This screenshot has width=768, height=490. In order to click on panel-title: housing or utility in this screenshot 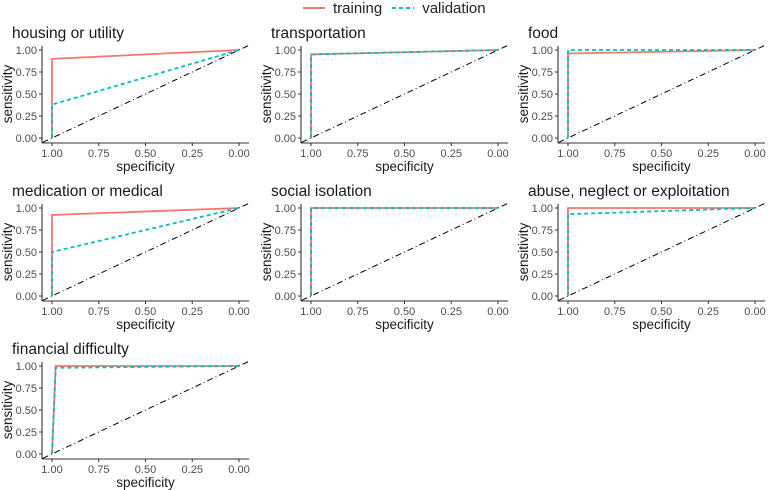, I will do `click(68, 33)`.